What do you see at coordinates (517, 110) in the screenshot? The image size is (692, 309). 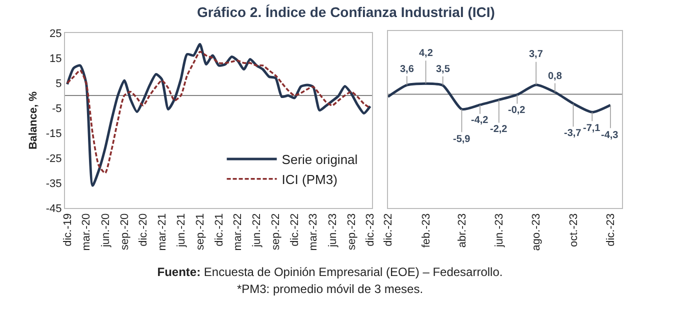 I see `data-label: -0,2` at bounding box center [517, 110].